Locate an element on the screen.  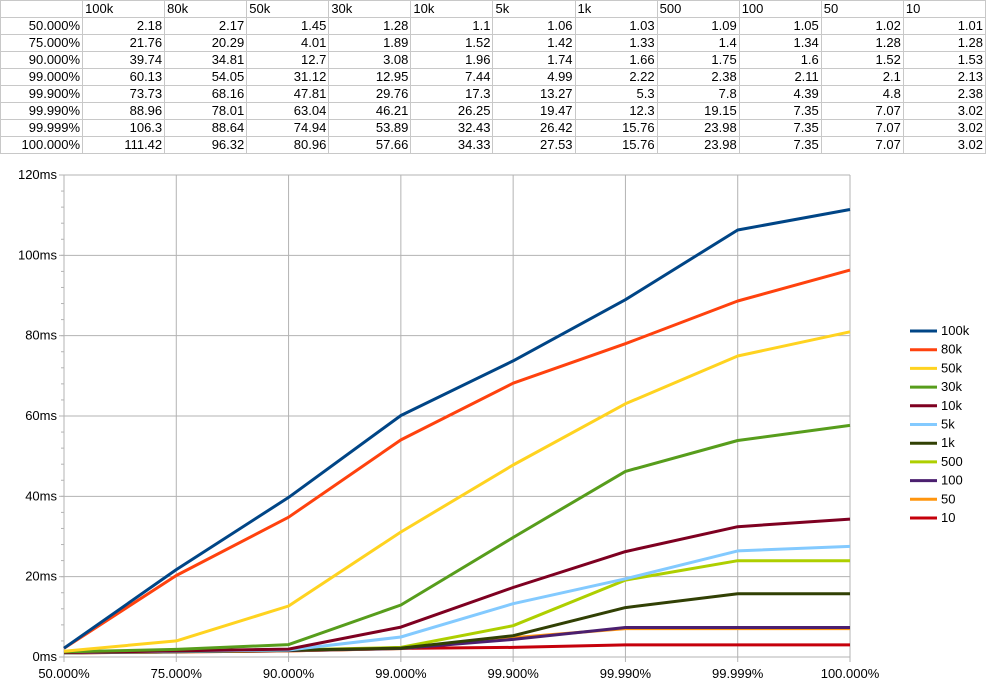
column-header-cell: 10k is located at coordinates (452, 9).